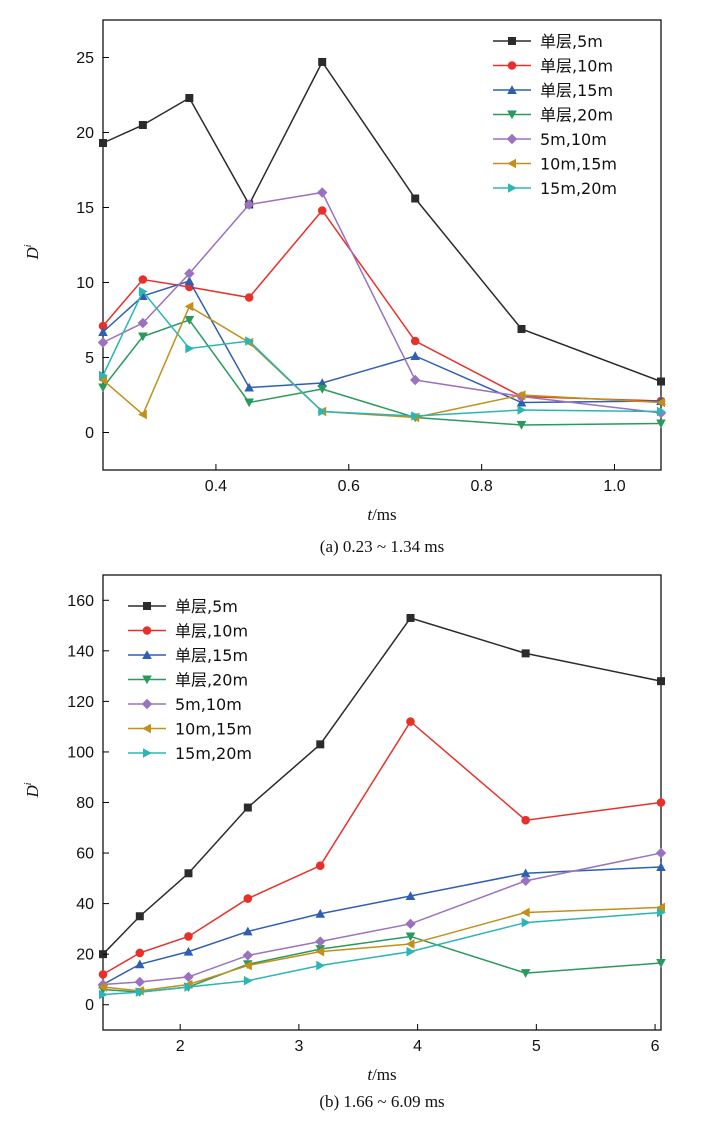 The height and width of the screenshot is (1125, 705). Describe the element at coordinates (578, 188) in the screenshot. I see `legend-label-a-6: 15m,20m` at that location.